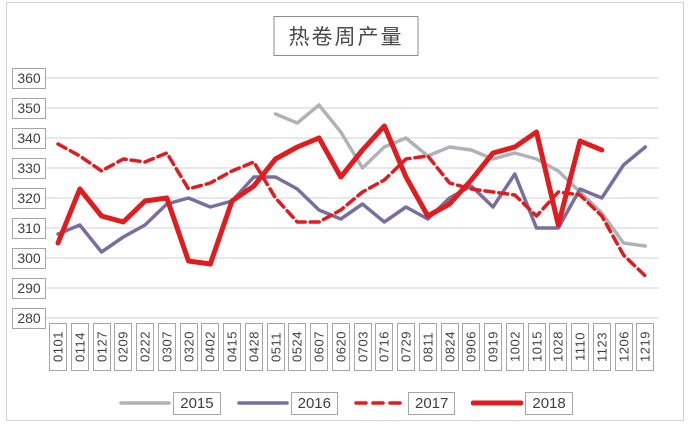 The image size is (692, 427). What do you see at coordinates (58, 347) in the screenshot?
I see `x-axis-tick-label: 0101` at bounding box center [58, 347].